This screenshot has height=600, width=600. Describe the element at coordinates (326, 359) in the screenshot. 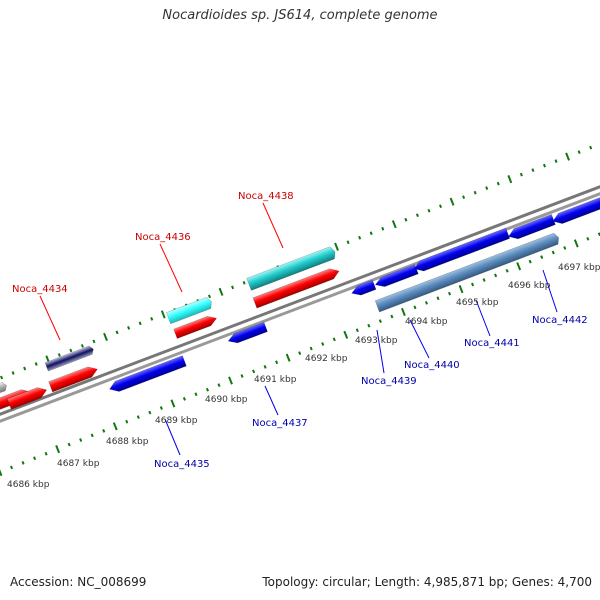

I see `kbp-label: 4692 kbp` at that location.